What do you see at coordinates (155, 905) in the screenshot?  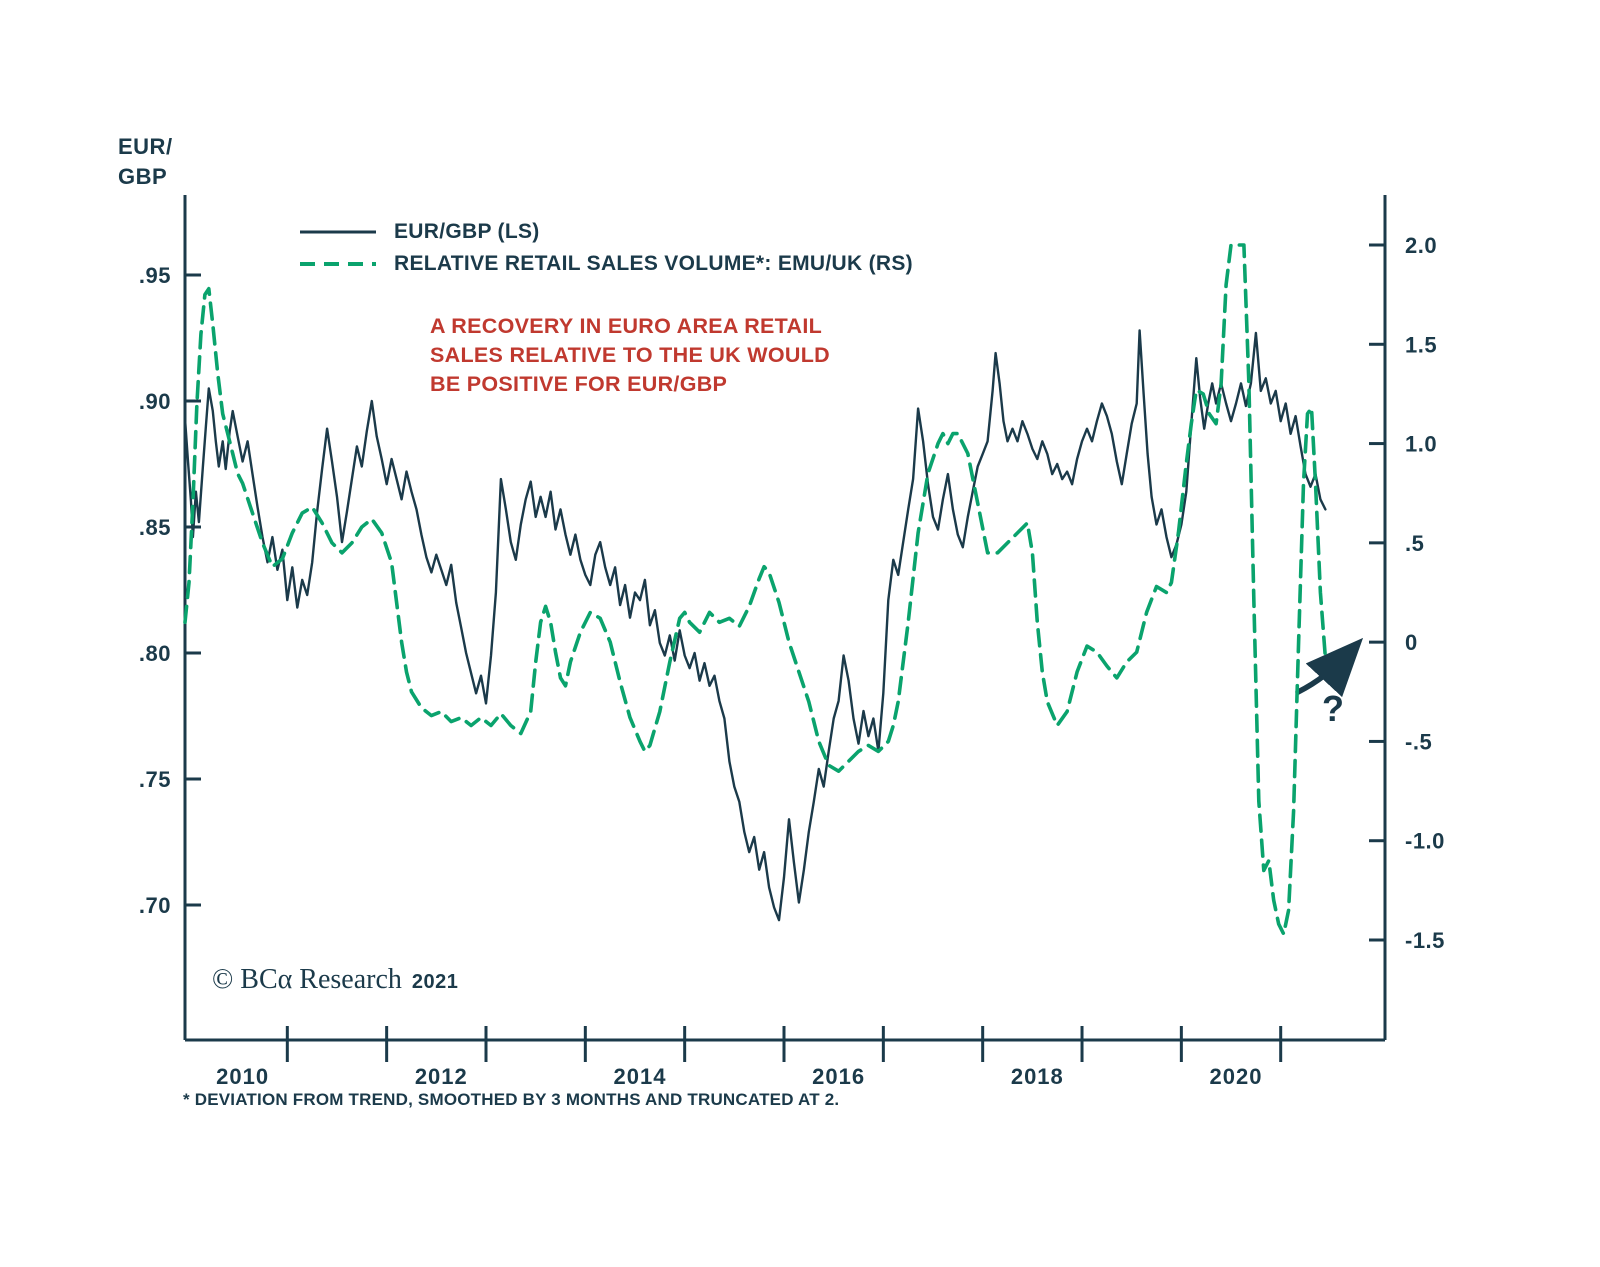 I see `y-left-tick-label: .70` at bounding box center [155, 905].